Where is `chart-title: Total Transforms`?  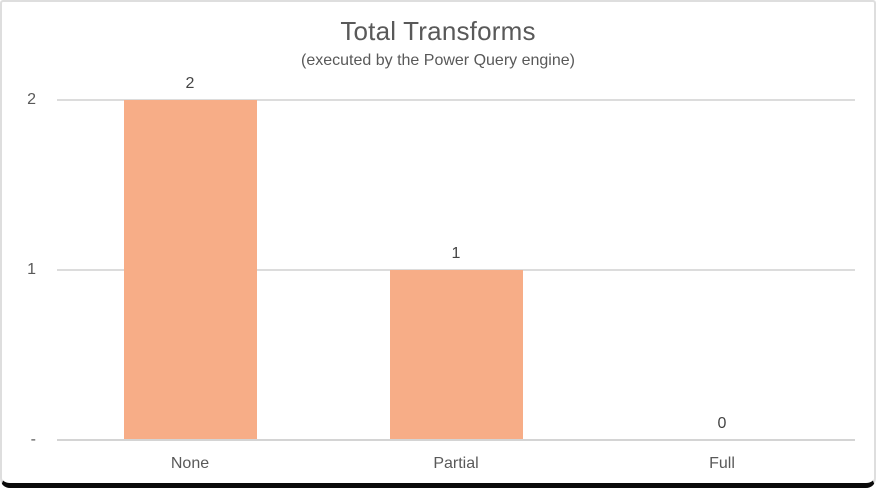
chart-title: Total Transforms is located at coordinates (438, 31).